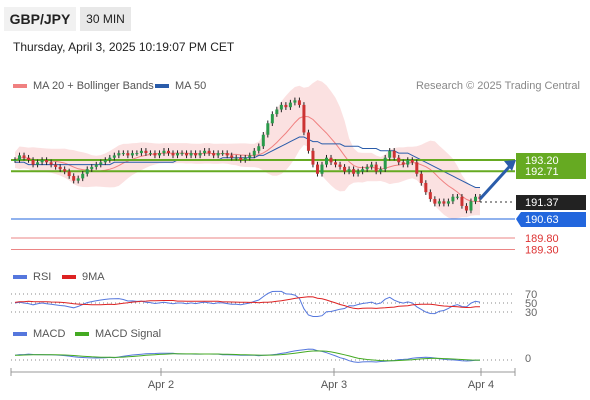 The width and height of the screenshot is (590, 400). I want to click on level-label-189-80: 189.80, so click(542, 239).